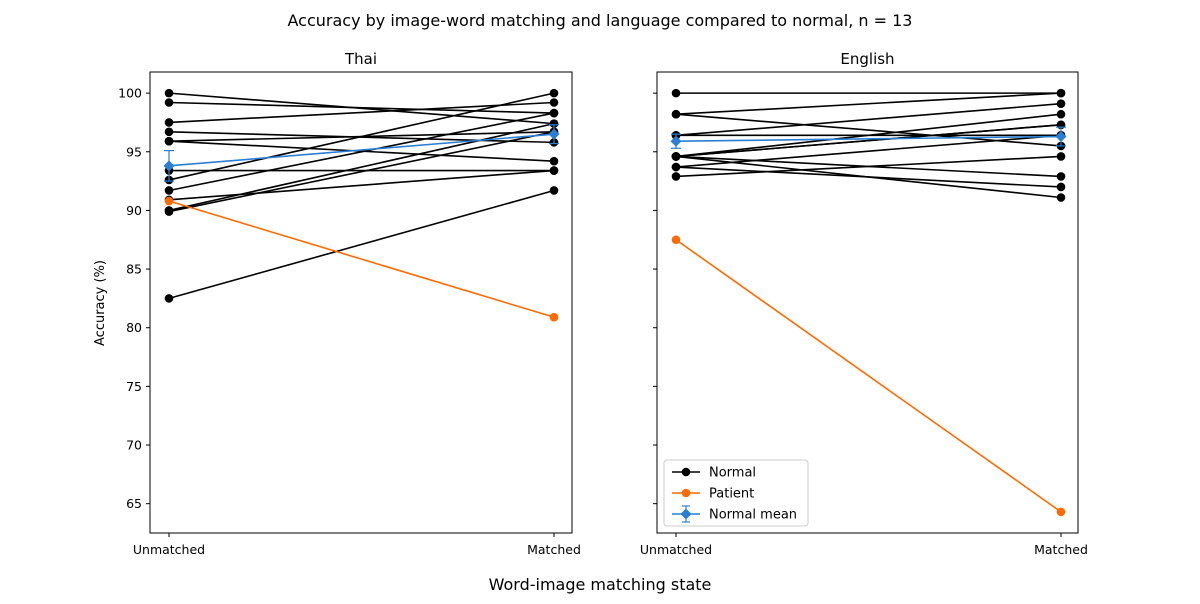  Describe the element at coordinates (732, 473) in the screenshot. I see `legend-label: Normal` at that location.